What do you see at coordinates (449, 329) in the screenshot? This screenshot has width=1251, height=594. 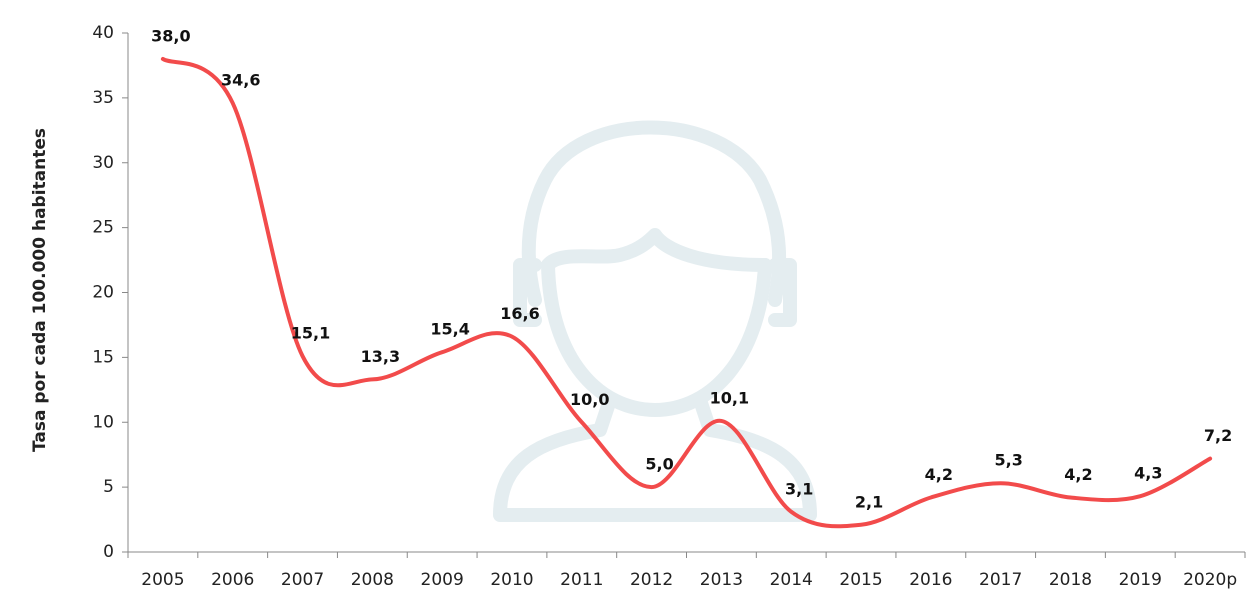 I see `value-label: 15,4` at bounding box center [449, 329].